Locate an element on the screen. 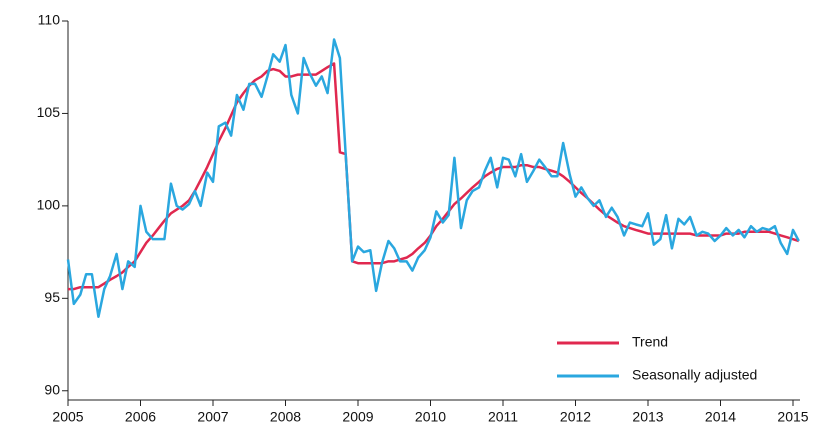 Image resolution: width=818 pixels, height=438 pixels. y-tick-label: 90 is located at coordinates (52, 389).